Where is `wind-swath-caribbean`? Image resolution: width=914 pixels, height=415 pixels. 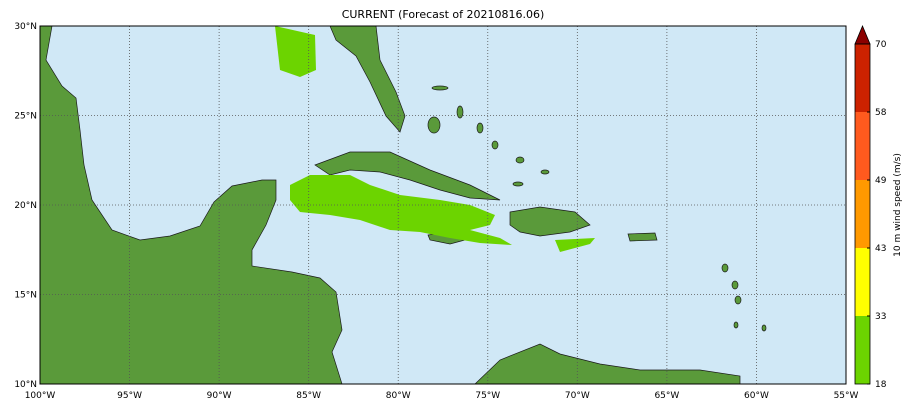 wind-swath-caribbean is located at coordinates (401, 210).